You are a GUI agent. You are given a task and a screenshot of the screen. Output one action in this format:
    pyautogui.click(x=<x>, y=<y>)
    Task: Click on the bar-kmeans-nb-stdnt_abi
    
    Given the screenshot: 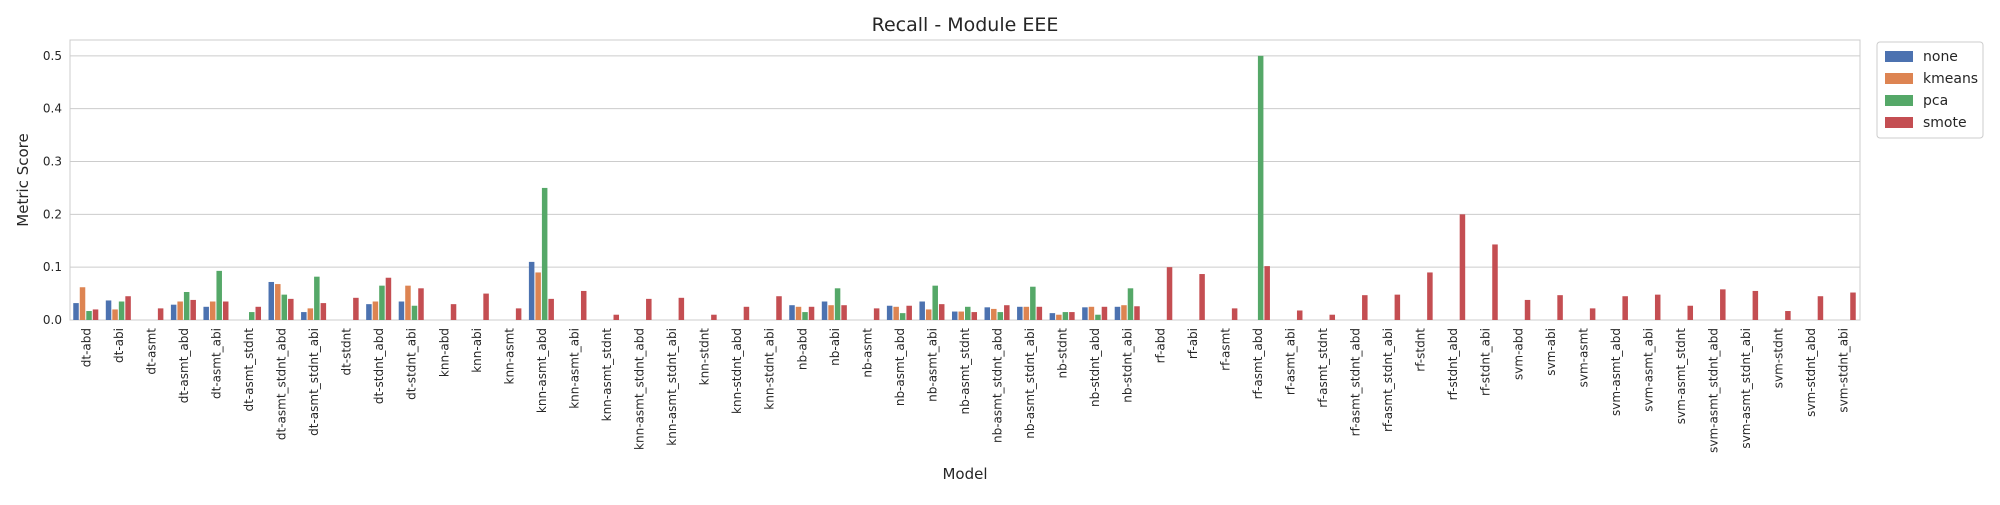 What is the action you would take?
    pyautogui.click(x=1124, y=312)
    